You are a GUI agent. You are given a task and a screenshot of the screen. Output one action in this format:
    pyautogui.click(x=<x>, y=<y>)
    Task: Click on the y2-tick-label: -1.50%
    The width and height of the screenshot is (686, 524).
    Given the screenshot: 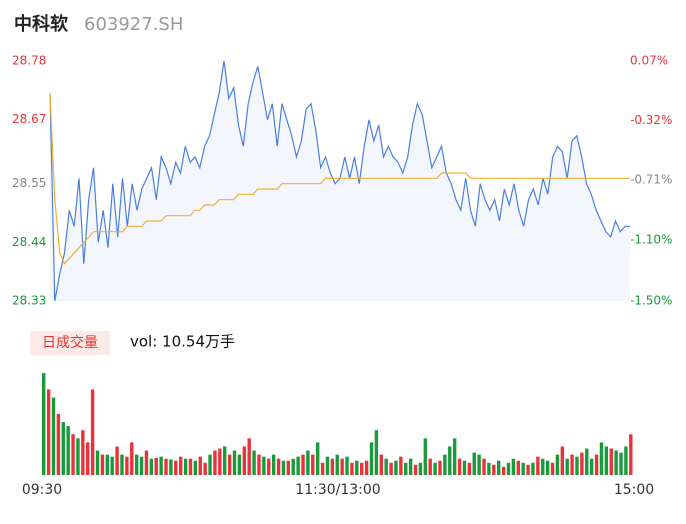 What is the action you would take?
    pyautogui.click(x=651, y=301)
    